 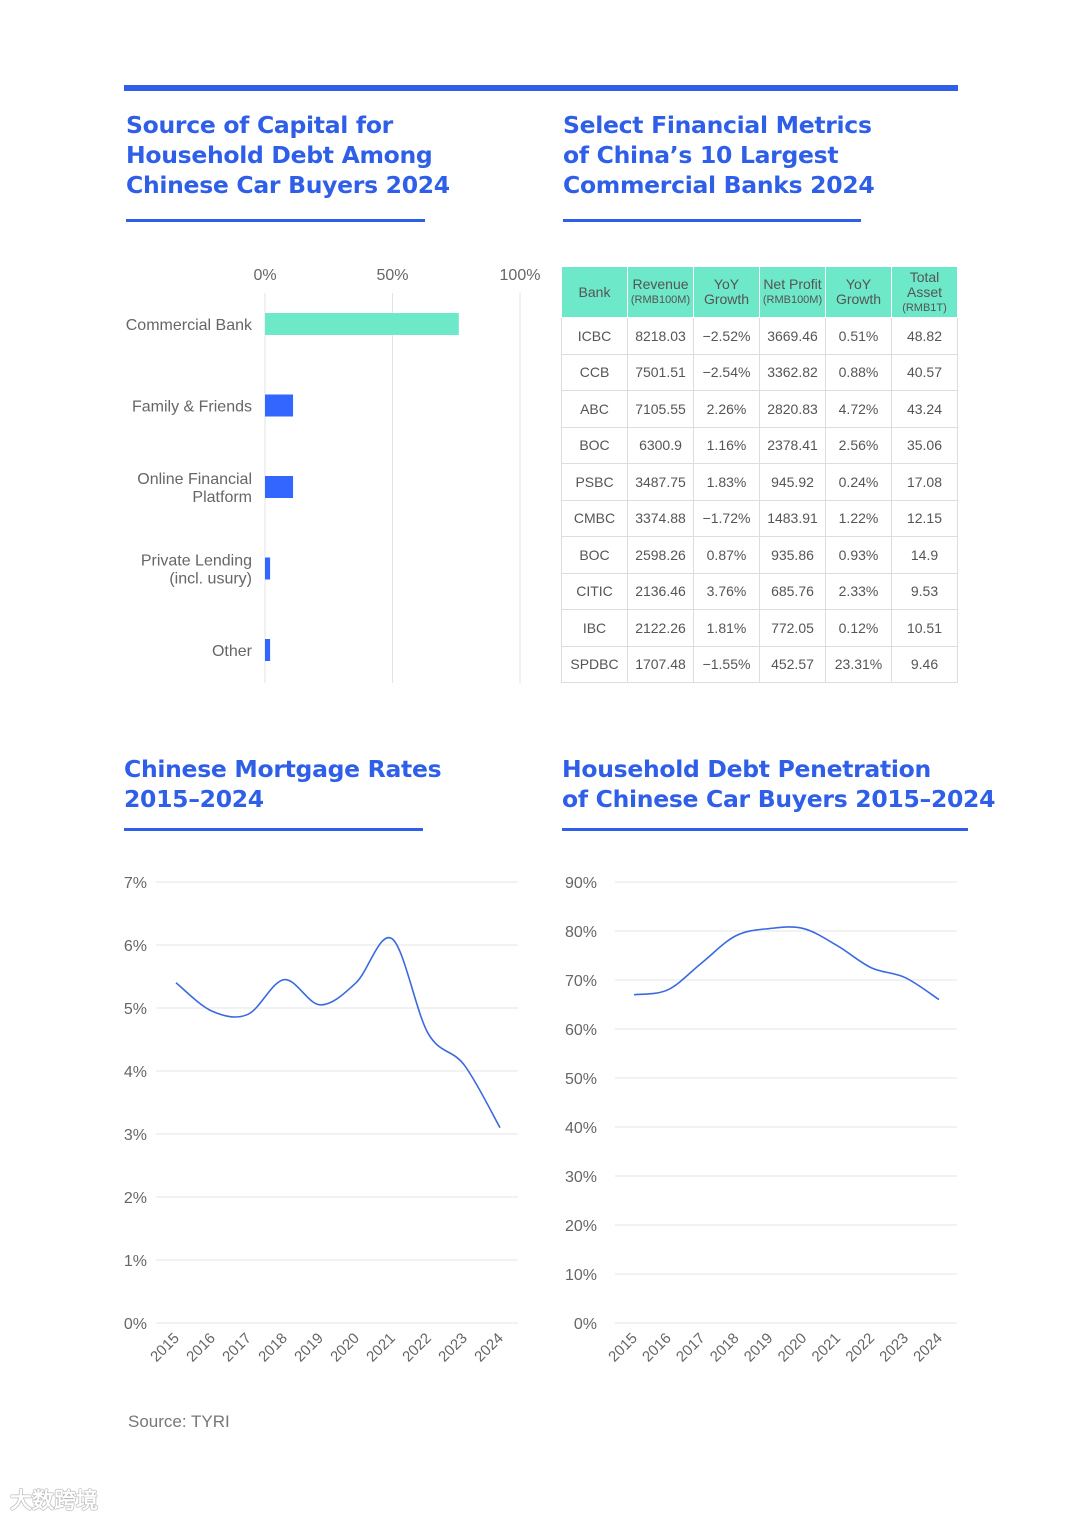 I want to click on table-cell: IBC, so click(x=594, y=628).